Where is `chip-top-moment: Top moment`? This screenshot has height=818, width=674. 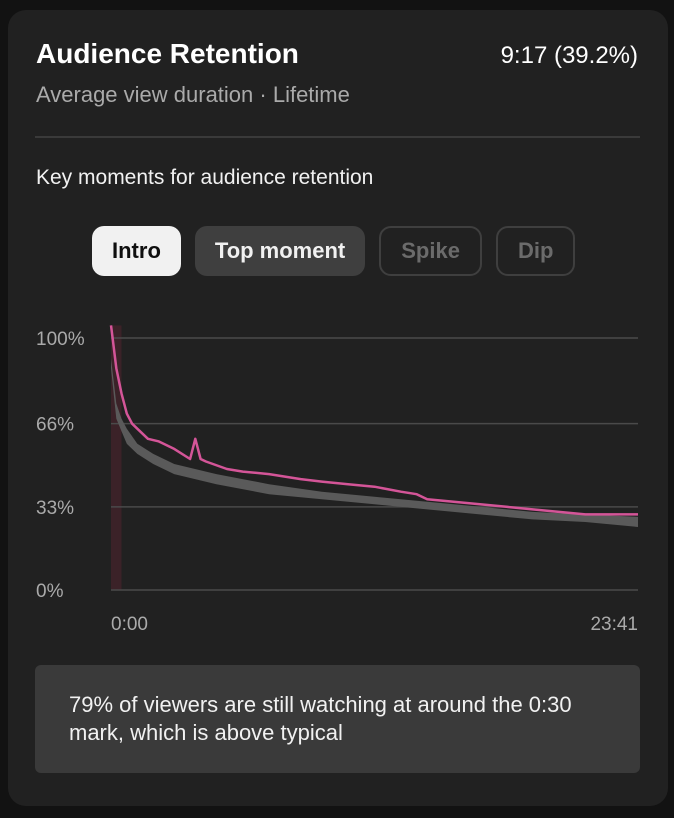 chip-top-moment: Top moment is located at coordinates (280, 251).